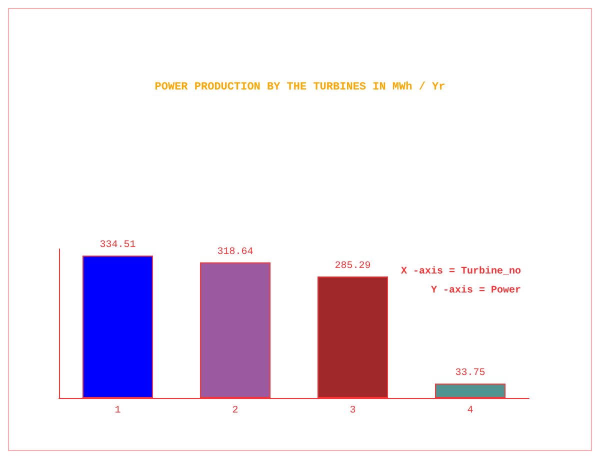 This screenshot has width=600, height=459. What do you see at coordinates (461, 272) in the screenshot?
I see `annotation: X -axis = Turbine_no` at bounding box center [461, 272].